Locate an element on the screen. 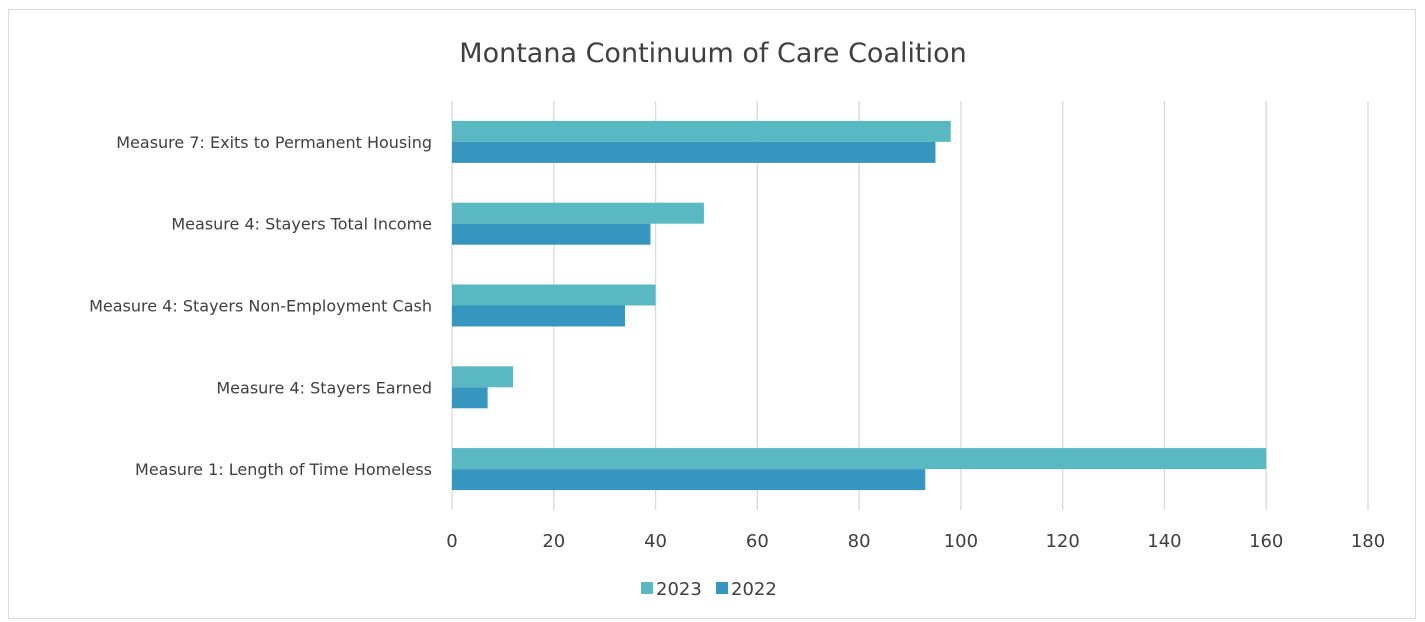 The width and height of the screenshot is (1425, 622). x-tick-label: 180 is located at coordinates (1368, 541).